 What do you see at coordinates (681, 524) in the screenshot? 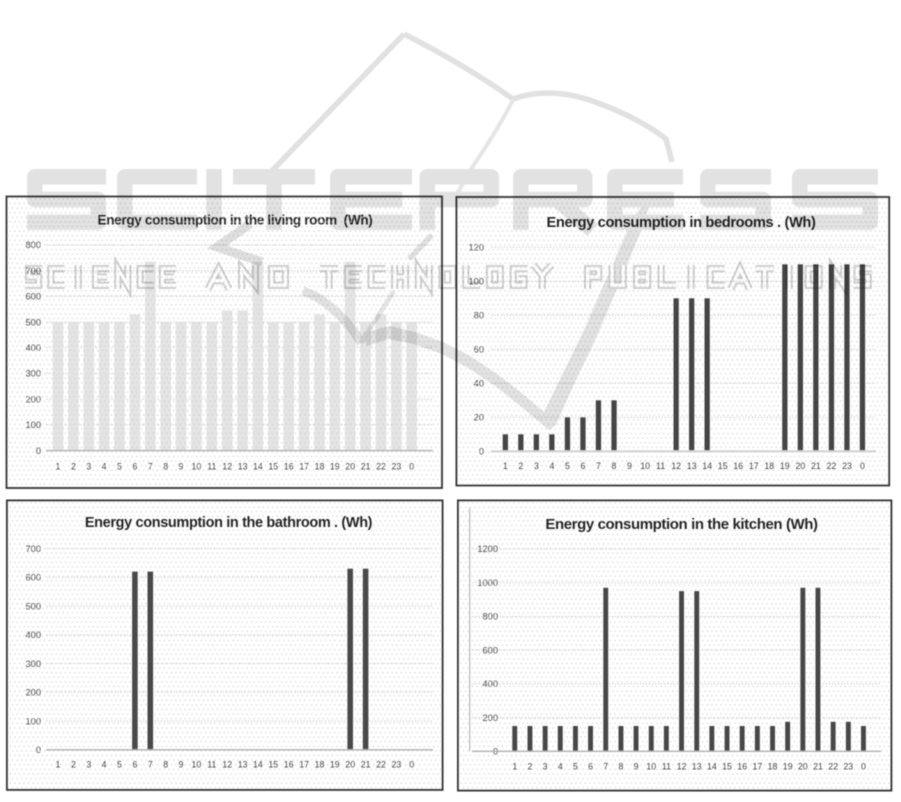
I see `svg-text:Energy consumption in the kitc: Energy consumption in the kitchen (Wh)` at bounding box center [681, 524].